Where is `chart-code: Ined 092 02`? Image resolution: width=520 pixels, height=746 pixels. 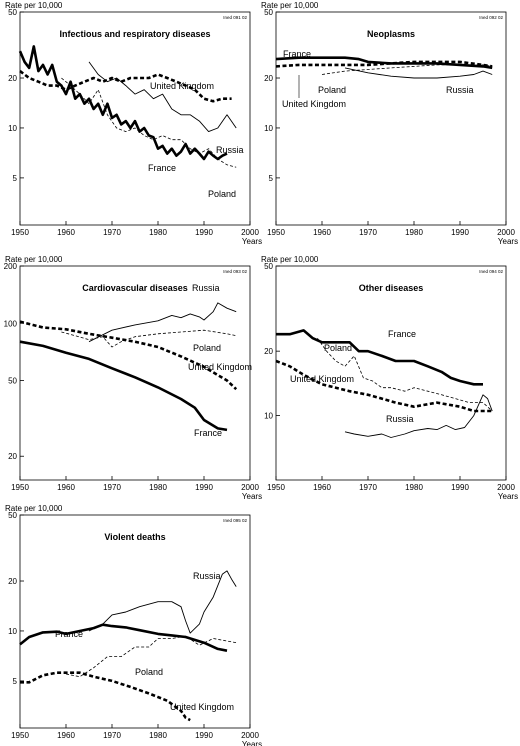
chart-code: Ined 092 02 is located at coordinates (491, 17).